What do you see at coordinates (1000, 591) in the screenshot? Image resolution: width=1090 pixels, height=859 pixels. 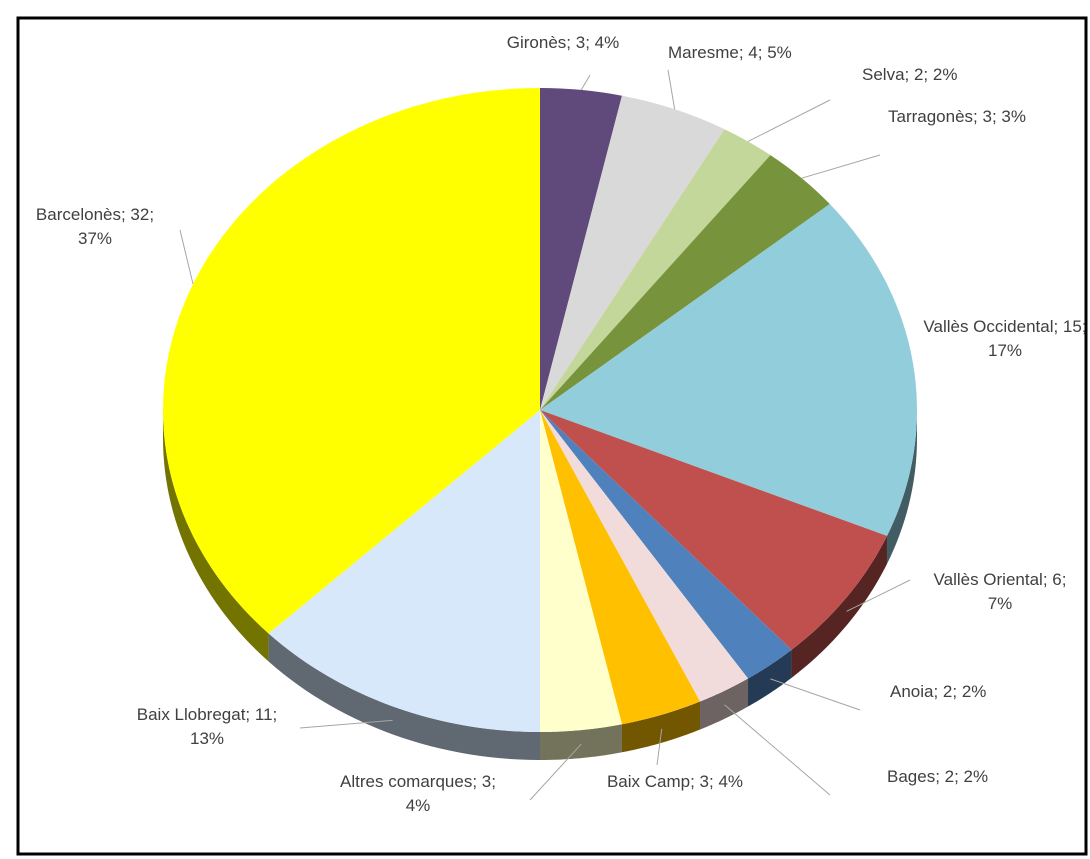 I see `data-label: Vallès Oriental; 6; 7%` at bounding box center [1000, 591].